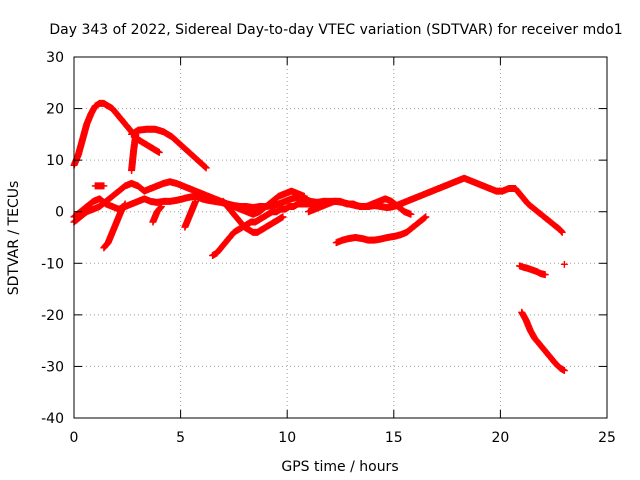 The width and height of the screenshot is (640, 480). Describe the element at coordinates (287, 438) in the screenshot. I see `x-tick-label: 10` at that location.